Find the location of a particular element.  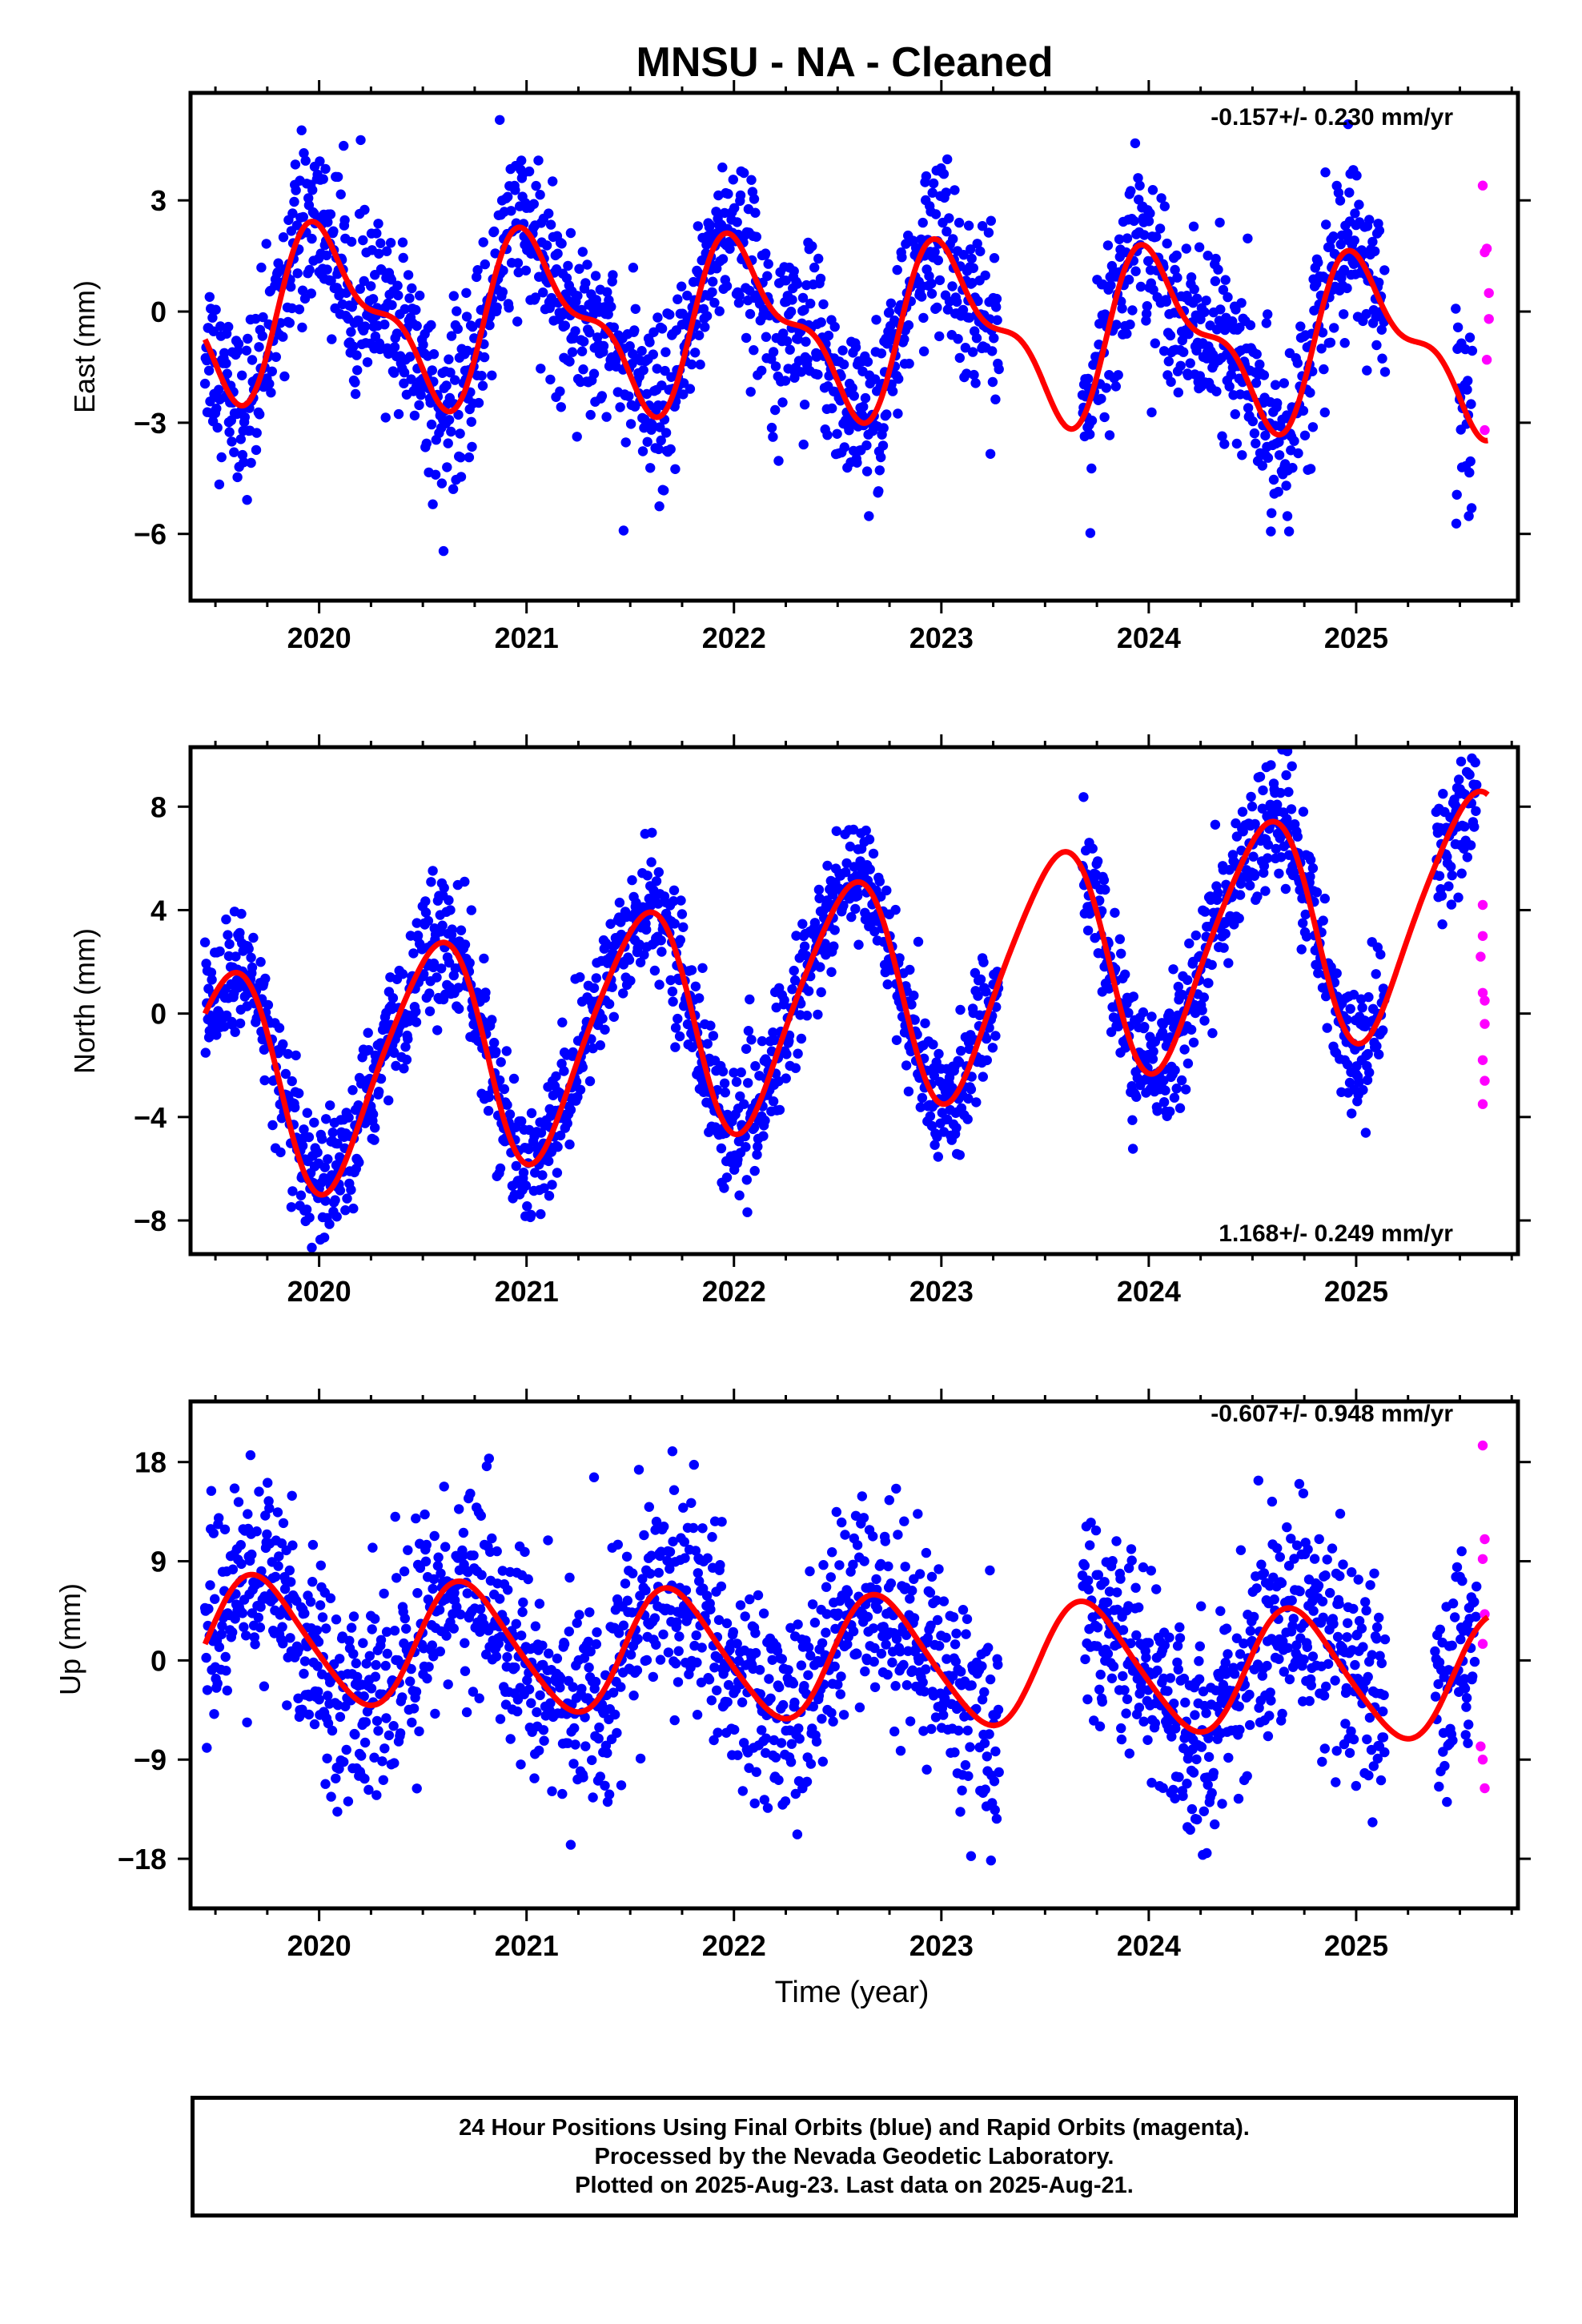

north-y-tick-label: −4 is located at coordinates (151, 1117).